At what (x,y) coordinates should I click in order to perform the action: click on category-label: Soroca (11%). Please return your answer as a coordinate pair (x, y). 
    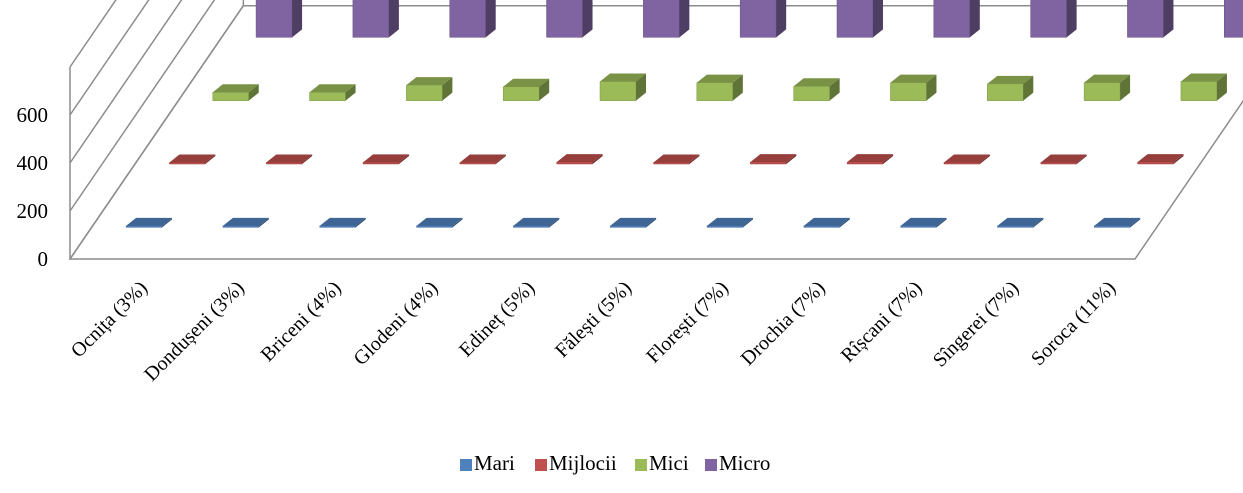
    Looking at the image, I should click on (1073, 323).